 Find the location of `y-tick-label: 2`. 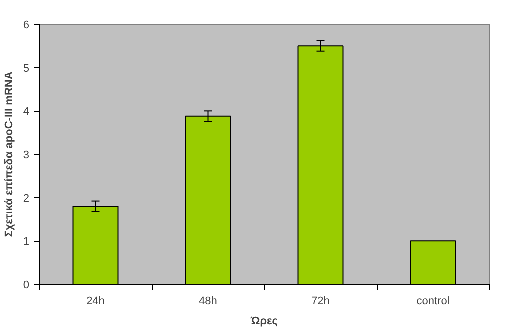

y-tick-label: 2 is located at coordinates (26, 198).